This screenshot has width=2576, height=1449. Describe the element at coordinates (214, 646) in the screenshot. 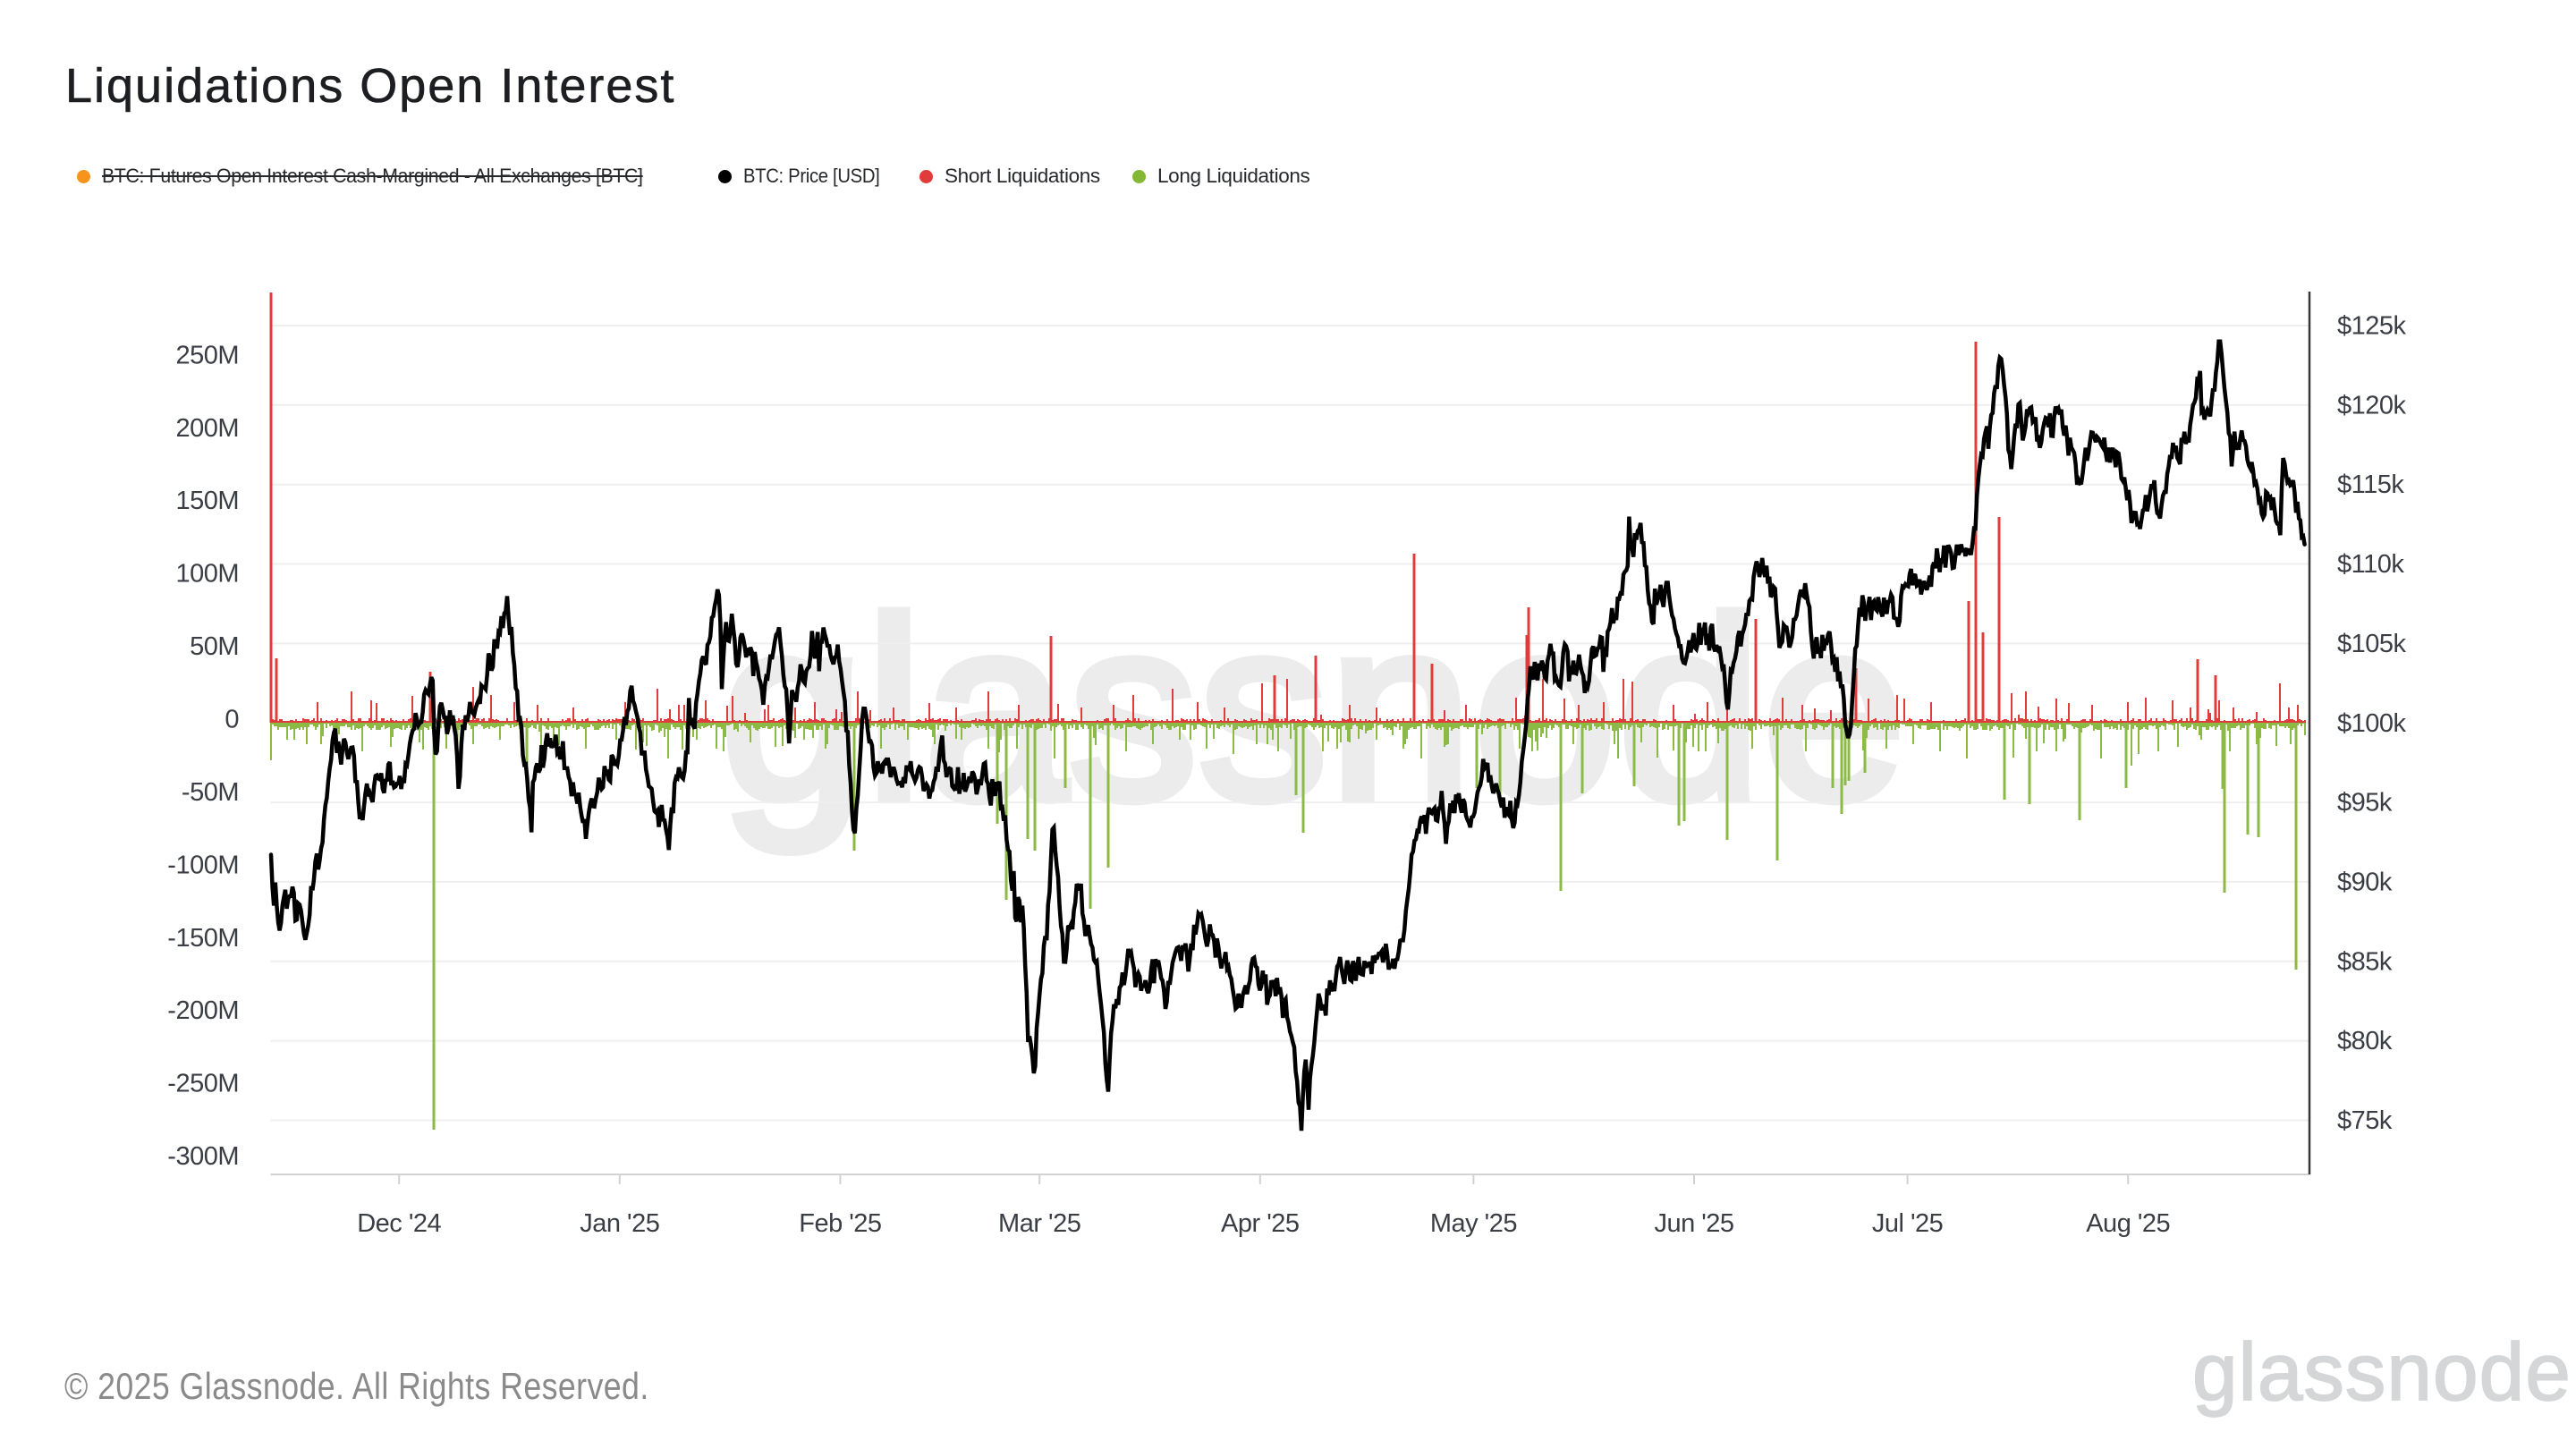

I see `svg-text: 50M` at that location.